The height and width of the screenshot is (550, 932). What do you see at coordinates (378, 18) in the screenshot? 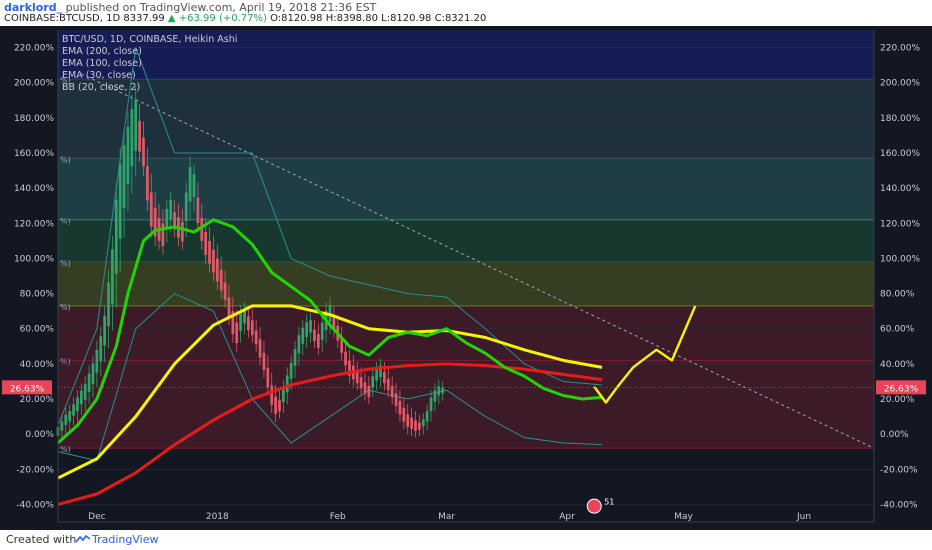
I see `ohlc-values: O:8120.98 H:8398.80 L:8120.98 C:8321.20` at bounding box center [378, 18].